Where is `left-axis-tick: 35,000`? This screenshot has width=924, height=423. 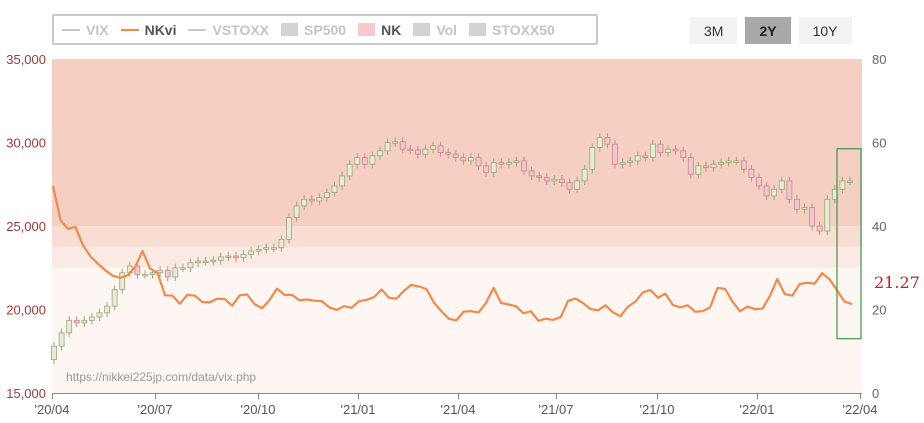
left-axis-tick: 35,000 is located at coordinates (26, 59).